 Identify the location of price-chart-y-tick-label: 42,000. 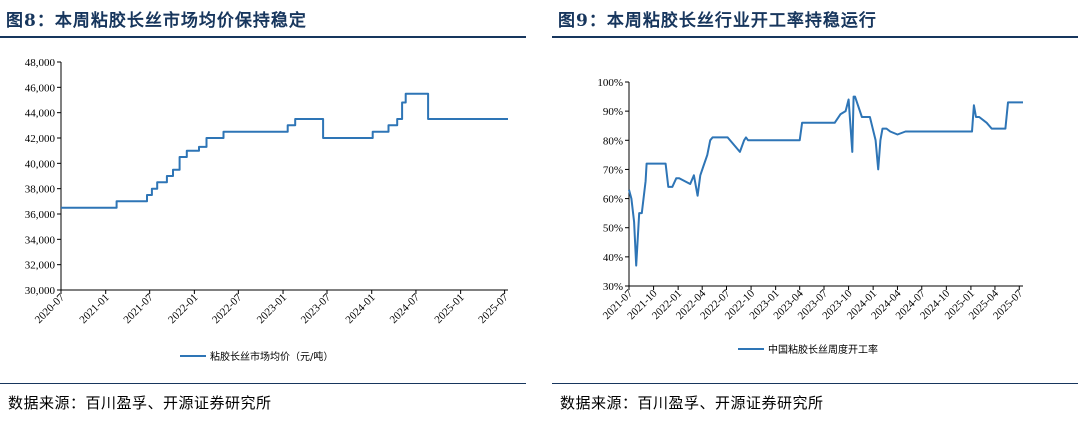
(40, 139).